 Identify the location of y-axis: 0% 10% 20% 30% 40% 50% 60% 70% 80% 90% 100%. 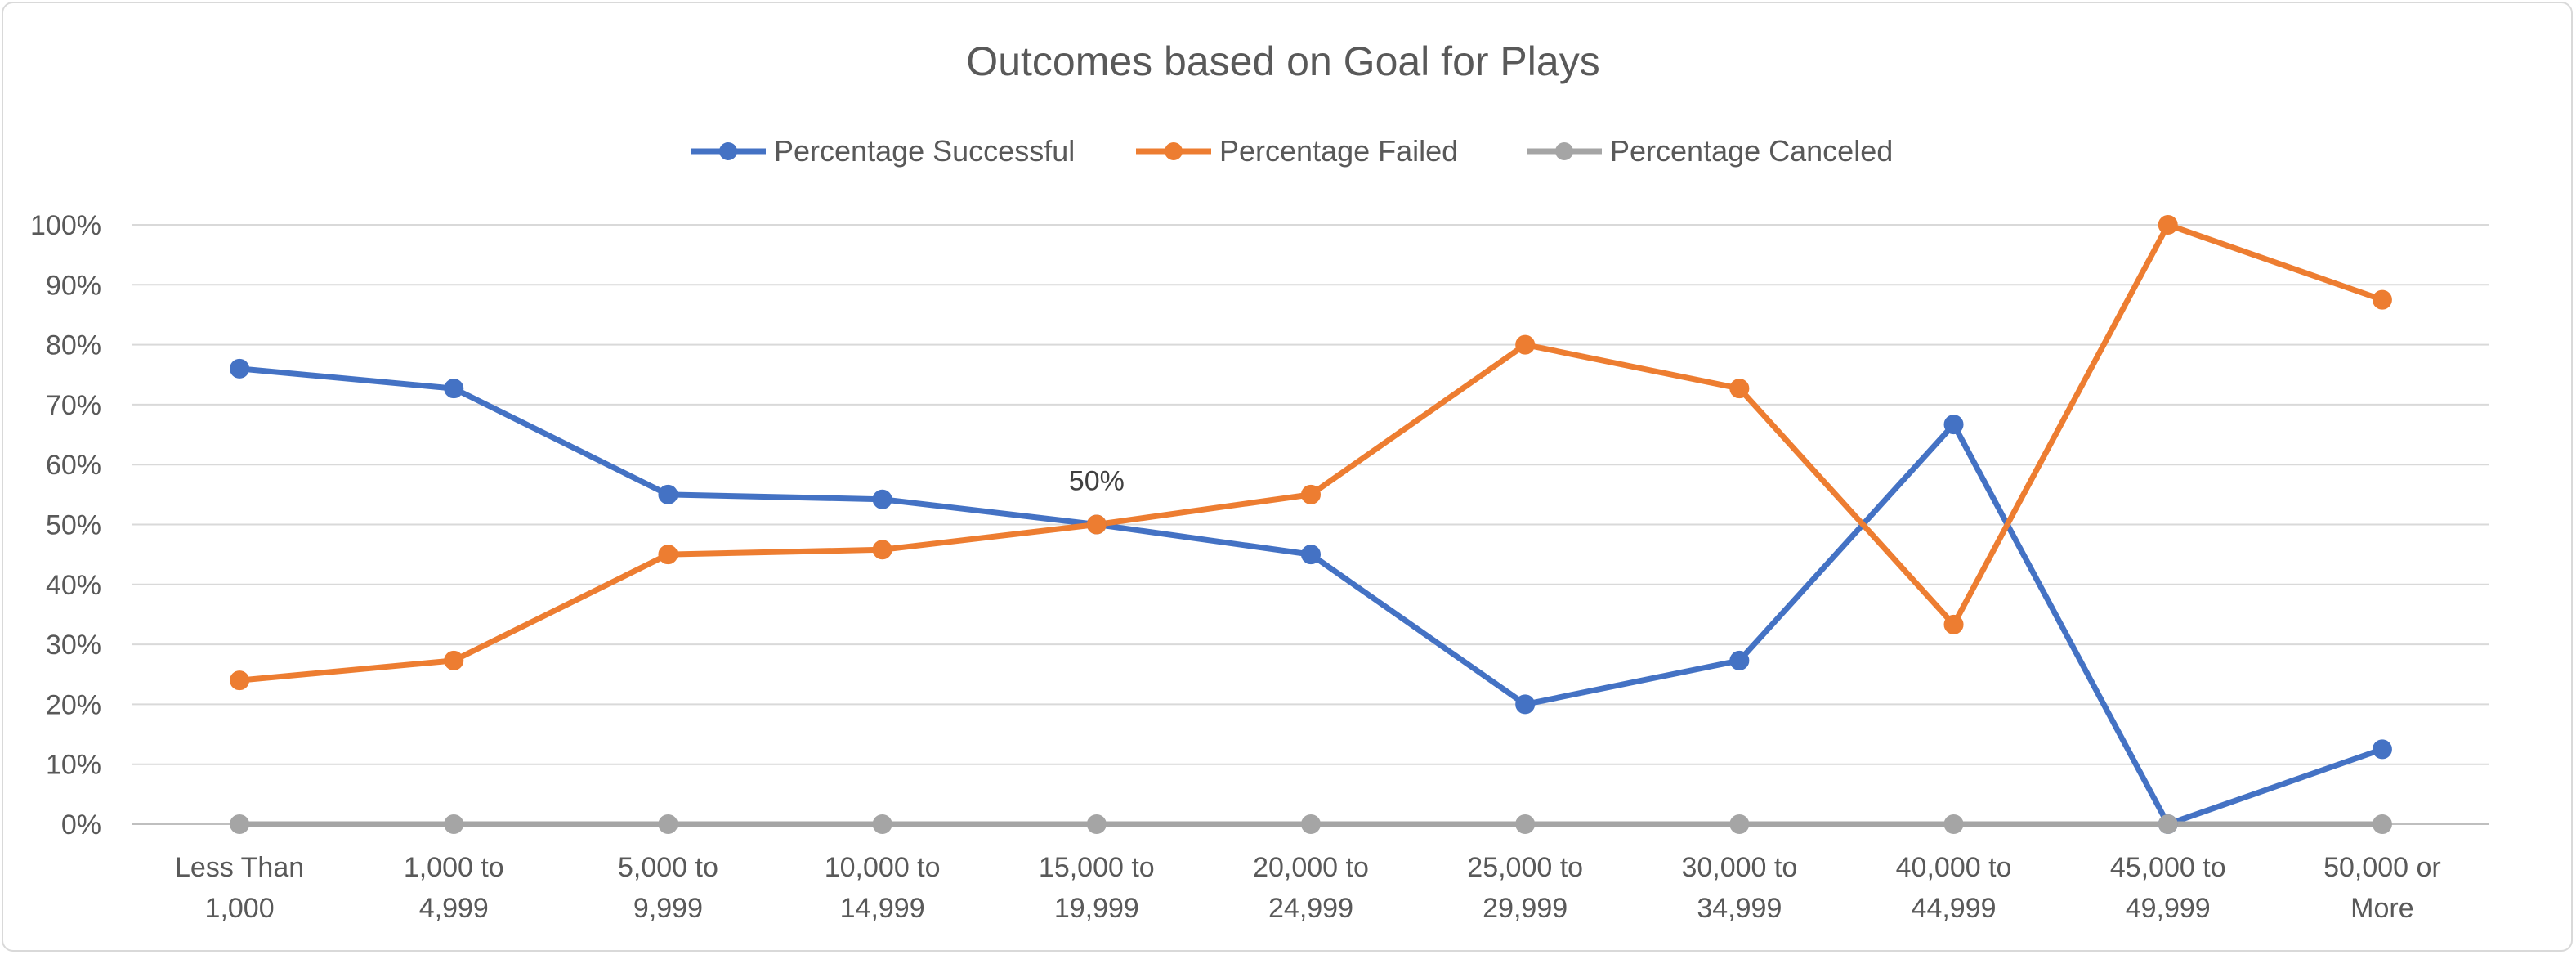
(65, 525).